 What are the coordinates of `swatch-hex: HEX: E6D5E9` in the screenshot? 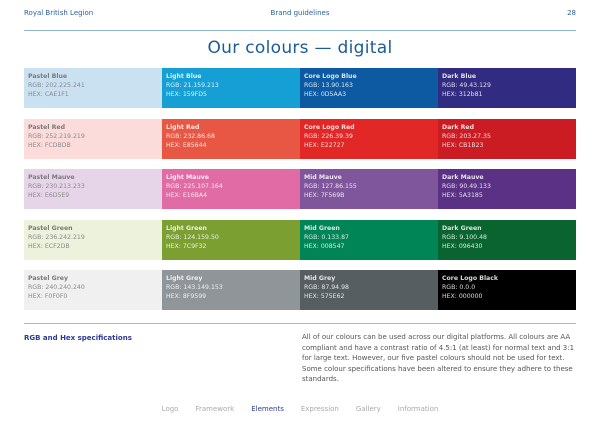 It's located at (49, 195).